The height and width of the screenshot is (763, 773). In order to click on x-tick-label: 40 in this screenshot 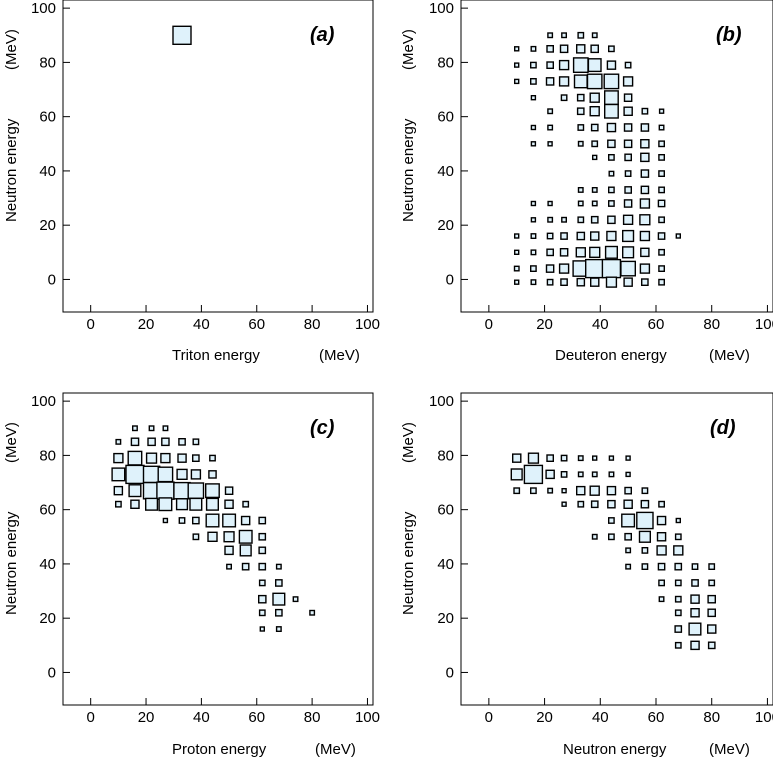, I will do `click(201, 324)`.